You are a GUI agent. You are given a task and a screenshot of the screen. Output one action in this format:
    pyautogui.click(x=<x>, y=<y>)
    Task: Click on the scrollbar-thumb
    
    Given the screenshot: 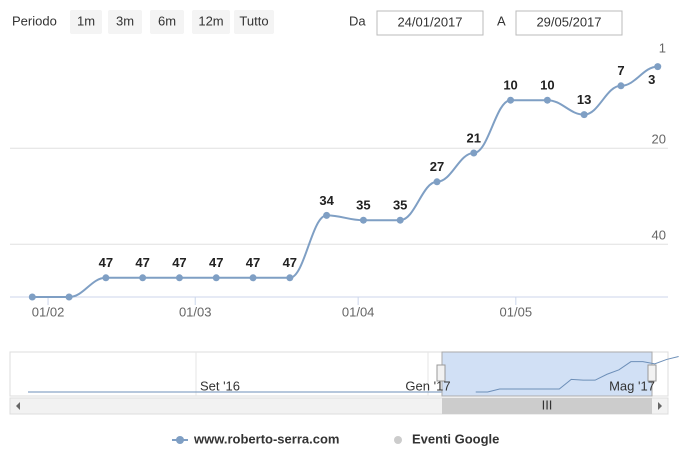 What is the action you would take?
    pyautogui.click(x=547, y=406)
    